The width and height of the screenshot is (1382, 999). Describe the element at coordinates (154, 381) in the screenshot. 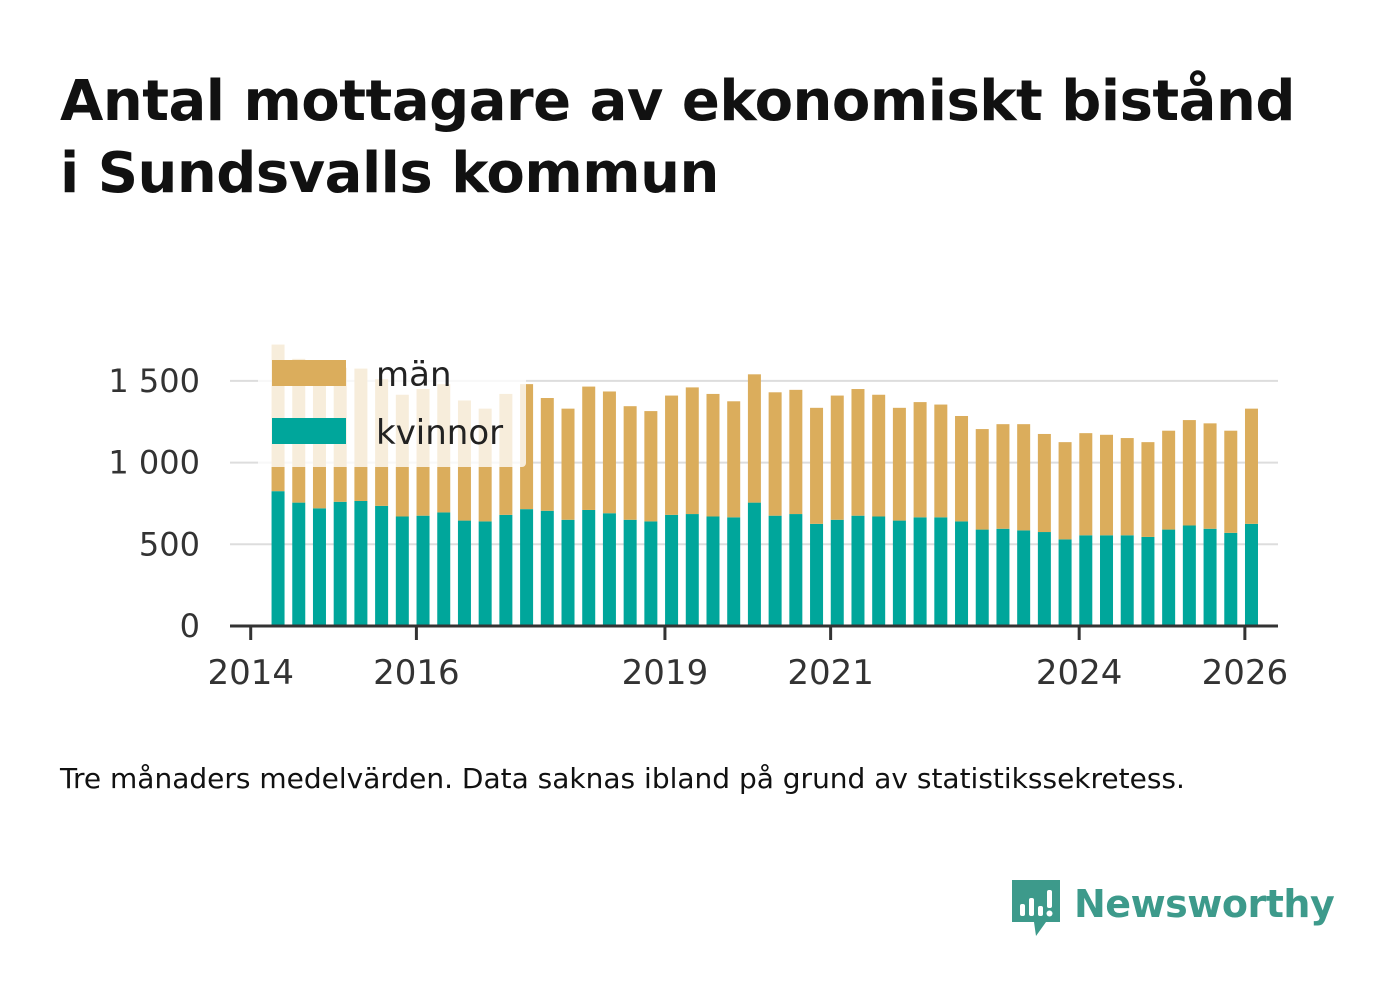

I see `y-tick-label: 1 500` at that location.